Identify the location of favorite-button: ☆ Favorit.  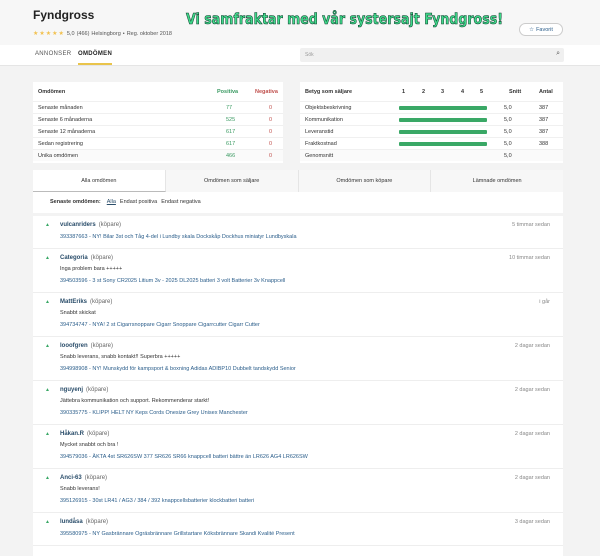
(541, 29).